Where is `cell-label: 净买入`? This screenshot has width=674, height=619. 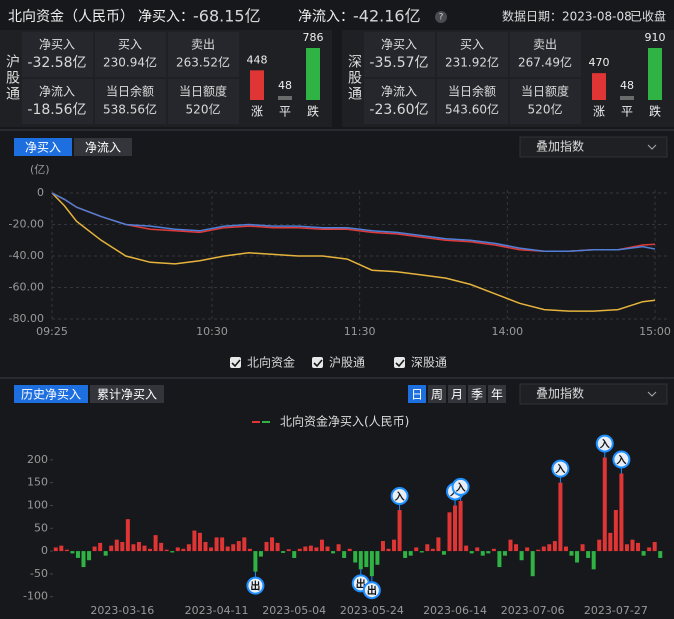
cell-label: 净买入 is located at coordinates (399, 45).